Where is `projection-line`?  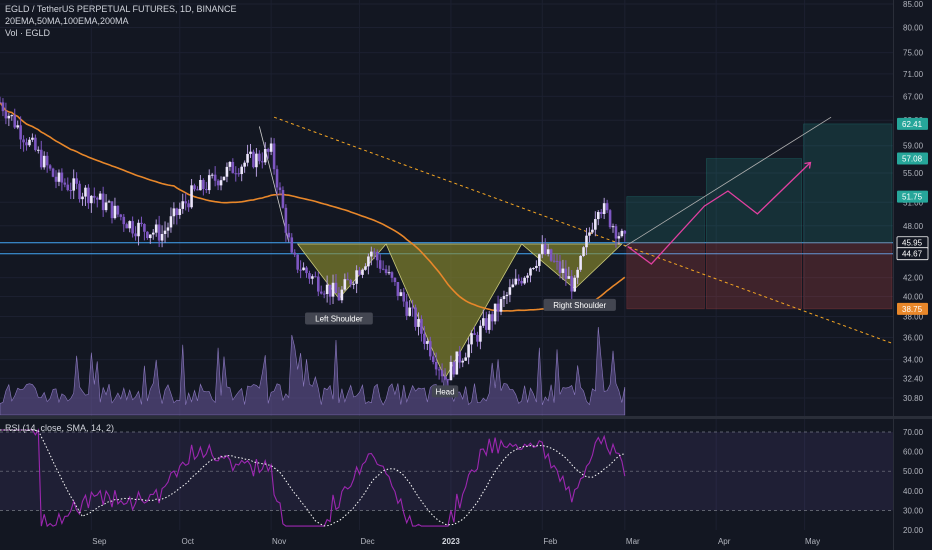
projection-line is located at coordinates (719, 213).